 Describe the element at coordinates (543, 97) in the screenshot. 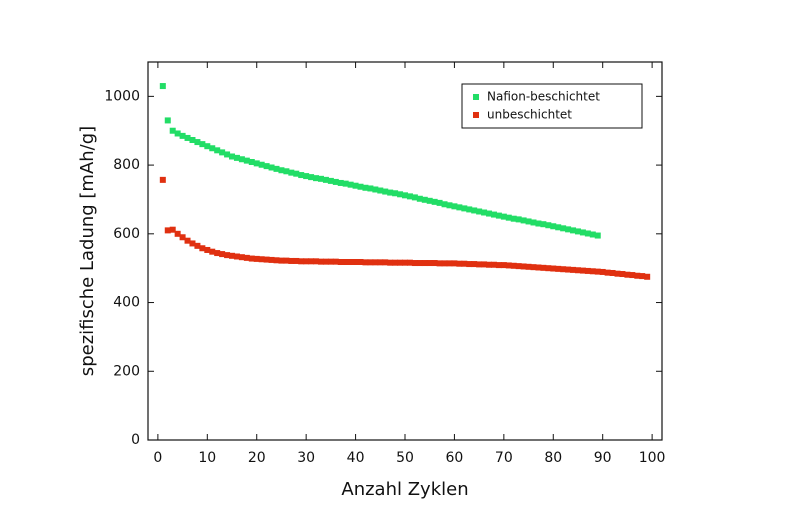

I see `legend-label: Nafion-beschichtet` at that location.